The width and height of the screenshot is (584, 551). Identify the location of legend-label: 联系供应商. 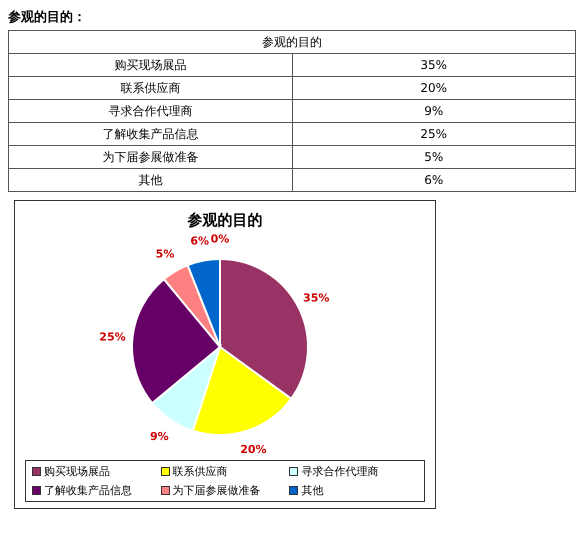
(200, 471).